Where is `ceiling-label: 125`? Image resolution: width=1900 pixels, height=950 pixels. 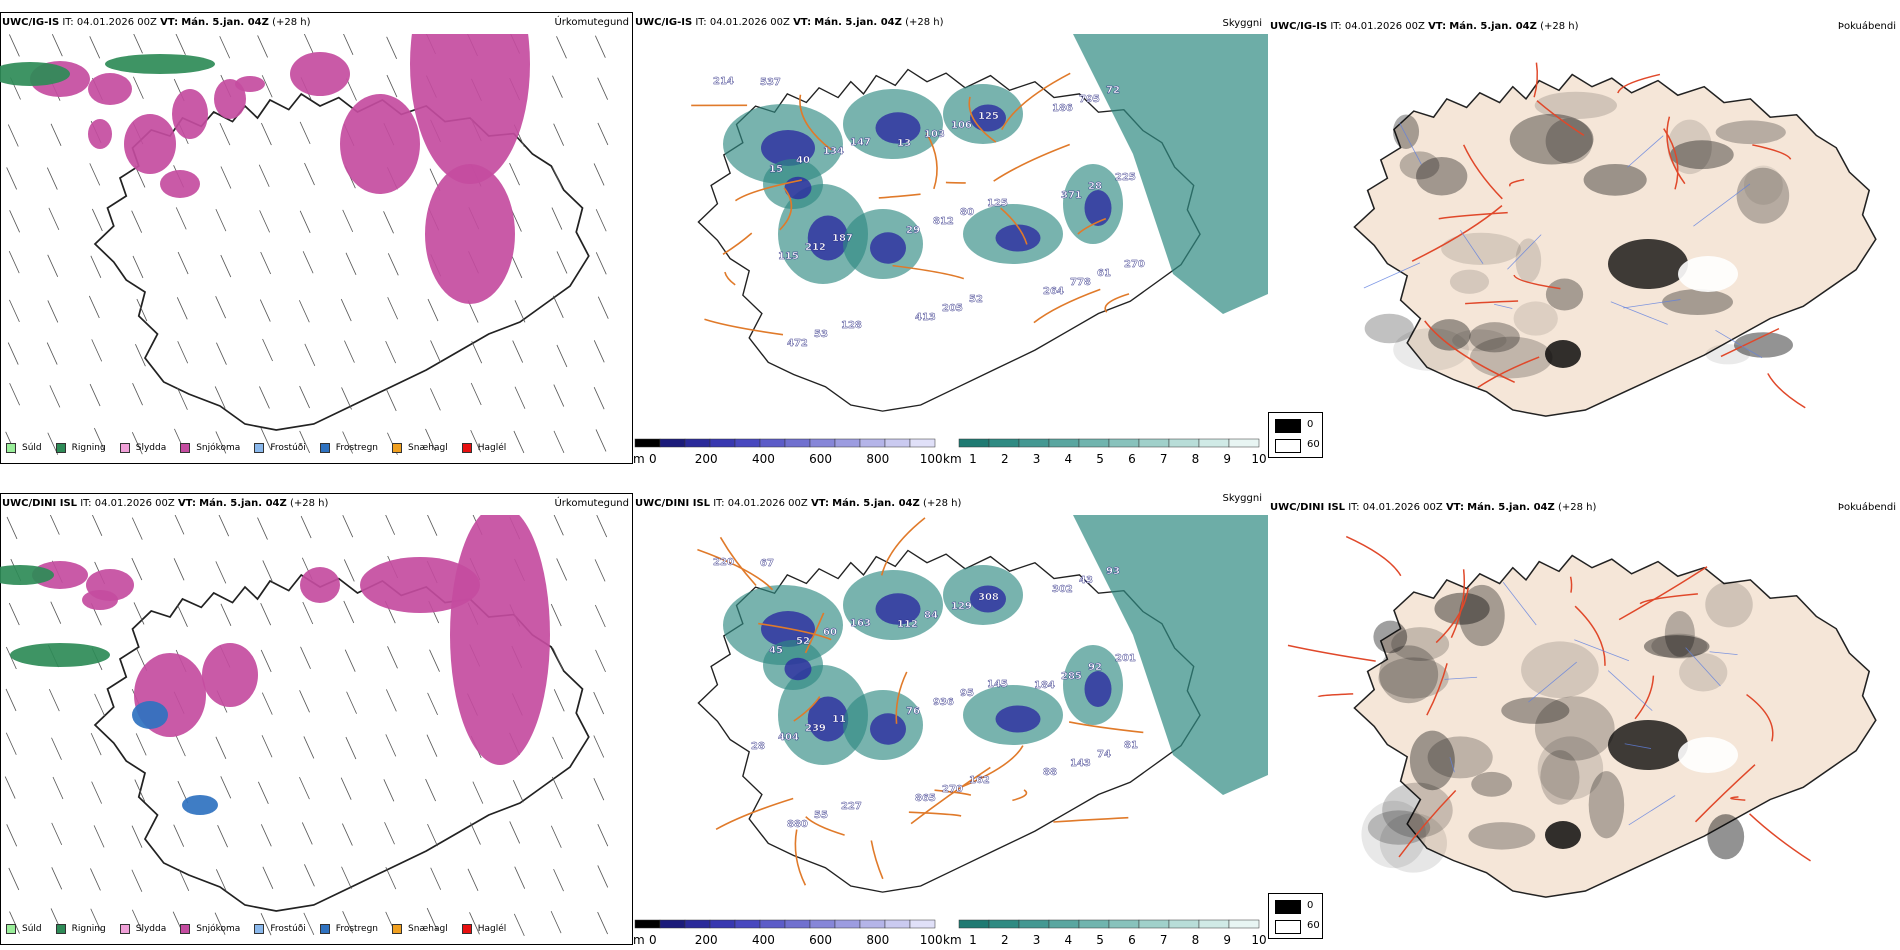 ceiling-label: 125 is located at coordinates (988, 116).